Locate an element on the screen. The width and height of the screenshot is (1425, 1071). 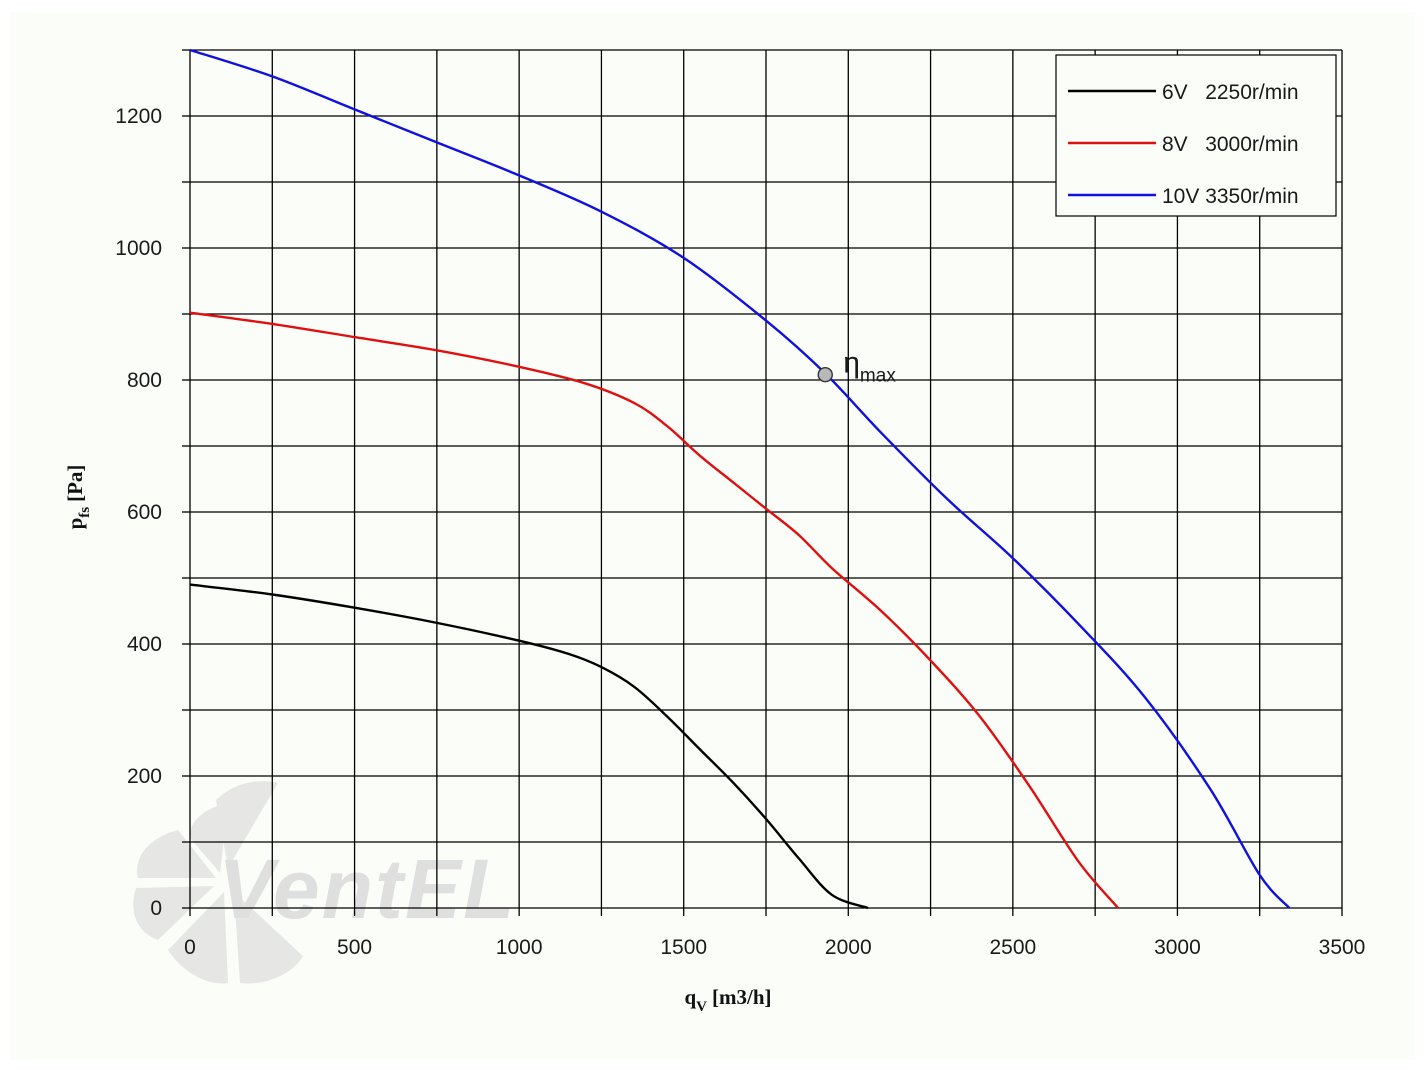
x-tick-label: 0 is located at coordinates (190, 947).